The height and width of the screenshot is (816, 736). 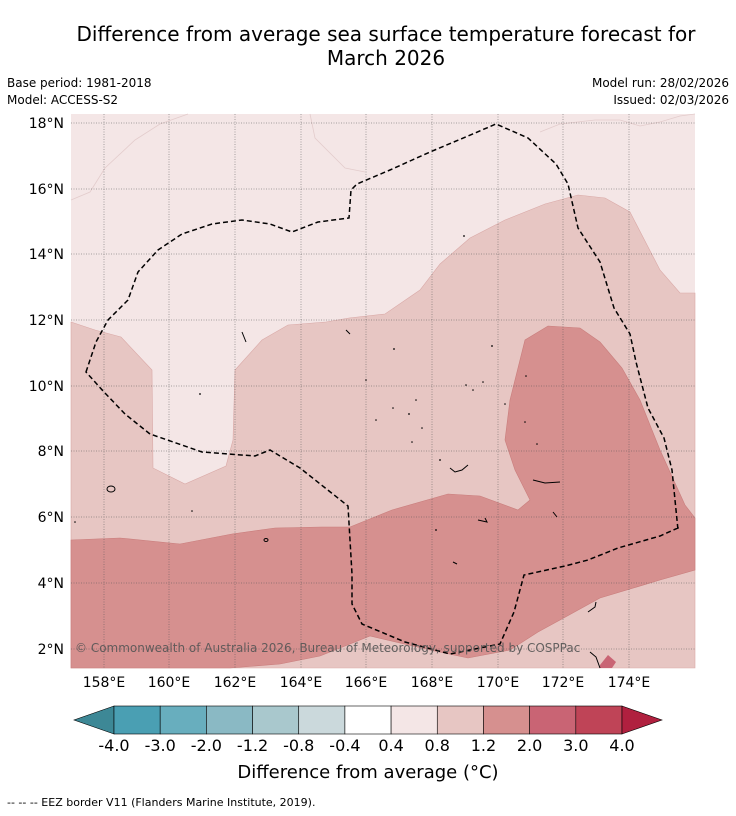 I want to click on colorbar-tick-label: -3.0, so click(x=160, y=745).